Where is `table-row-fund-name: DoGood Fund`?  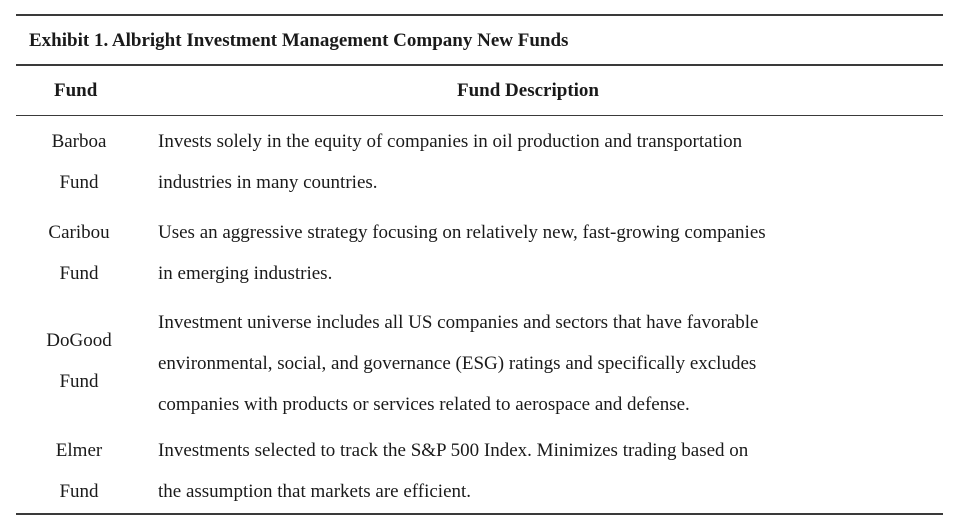
table-row-fund-name: DoGood Fund is located at coordinates (79, 361).